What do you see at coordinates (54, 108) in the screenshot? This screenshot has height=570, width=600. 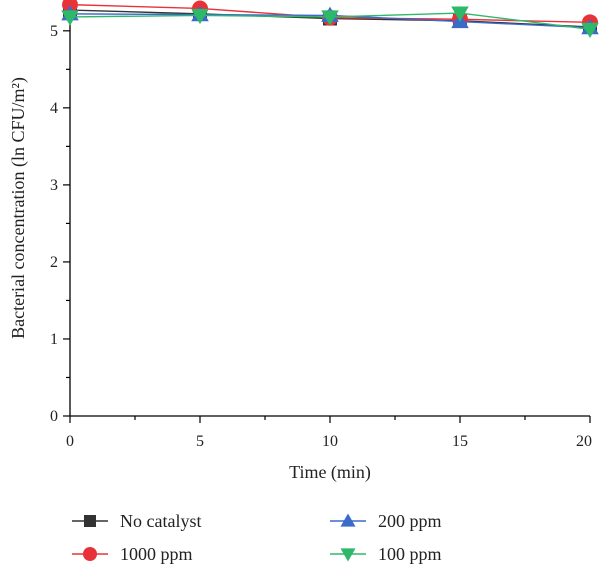 I see `y-tick-label: 4` at bounding box center [54, 108].